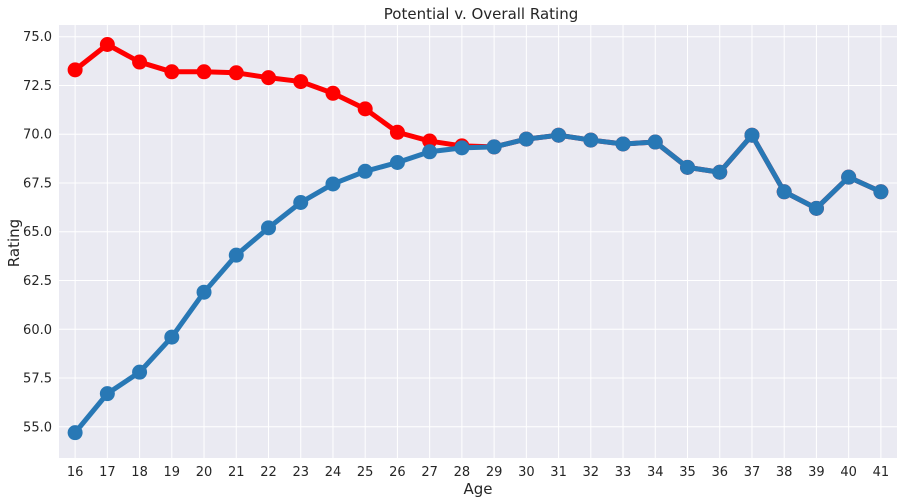  Describe the element at coordinates (37, 86) in the screenshot. I see `y-tick-label: 72.5` at that location.